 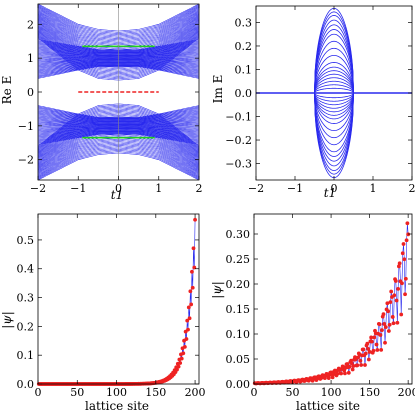 What do you see at coordinates (118, 188) in the screenshot?
I see `re-e-xtick-label: 0` at bounding box center [118, 188].